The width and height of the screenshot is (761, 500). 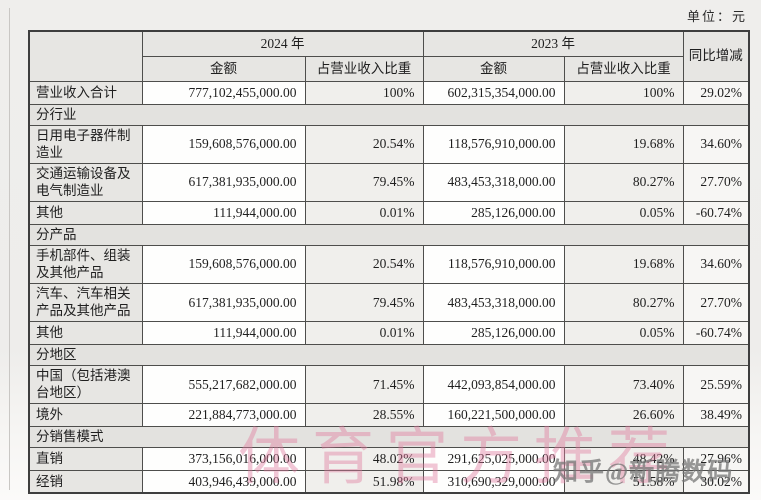 What do you see at coordinates (716, 384) in the screenshot?
I see `yoy-change: 25.59%` at bounding box center [716, 384].